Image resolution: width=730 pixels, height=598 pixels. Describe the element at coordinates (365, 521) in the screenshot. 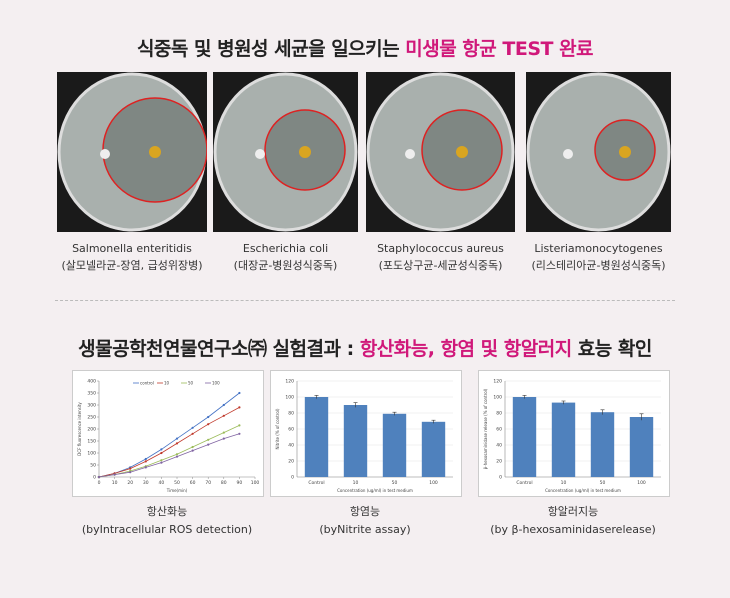

I see `chart-caption: 항염능 (byNitrite assay)` at that location.